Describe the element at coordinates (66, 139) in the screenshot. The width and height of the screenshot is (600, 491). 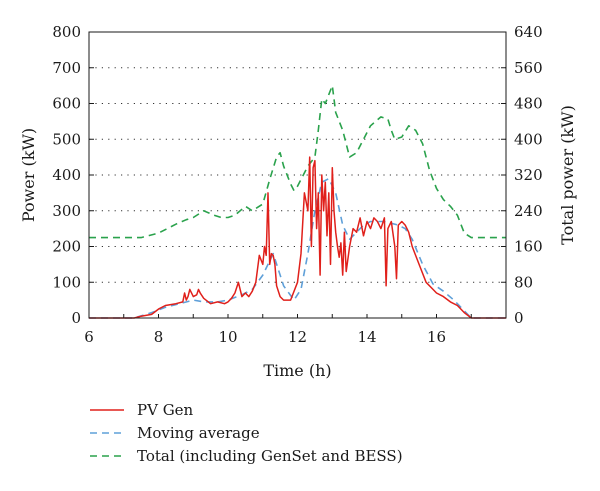
I see `y-tick-label-5: 500` at that location.